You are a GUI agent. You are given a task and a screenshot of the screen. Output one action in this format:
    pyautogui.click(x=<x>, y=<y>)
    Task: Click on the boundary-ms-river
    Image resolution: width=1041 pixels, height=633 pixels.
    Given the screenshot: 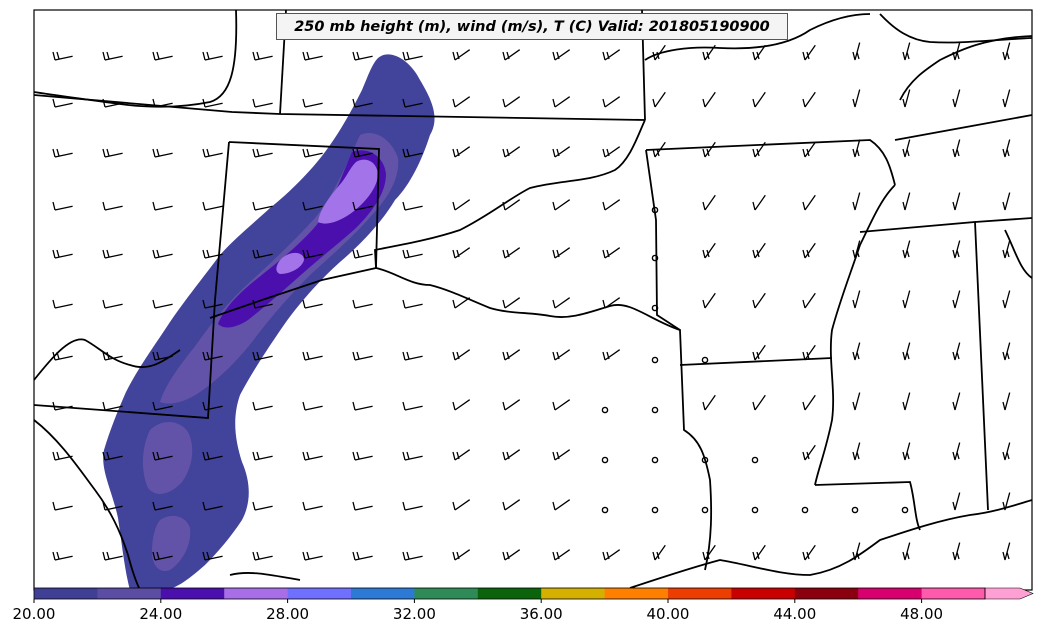 What is the action you would take?
    pyautogui.click(x=855, y=335)
    